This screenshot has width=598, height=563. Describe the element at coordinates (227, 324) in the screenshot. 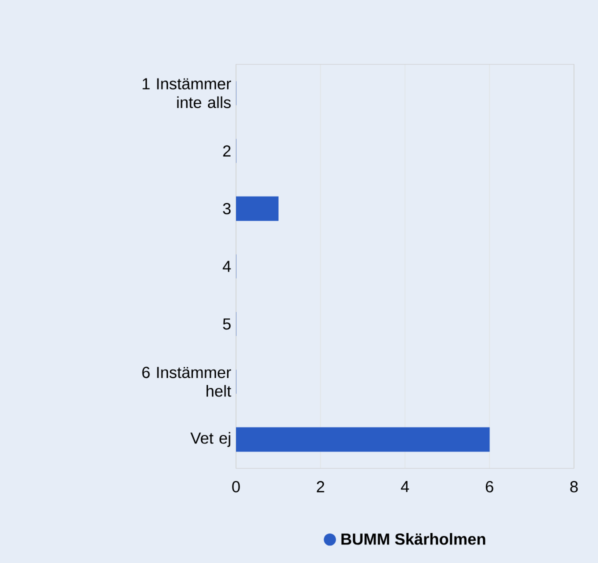

I see `y-tick-label: 5` at that location.